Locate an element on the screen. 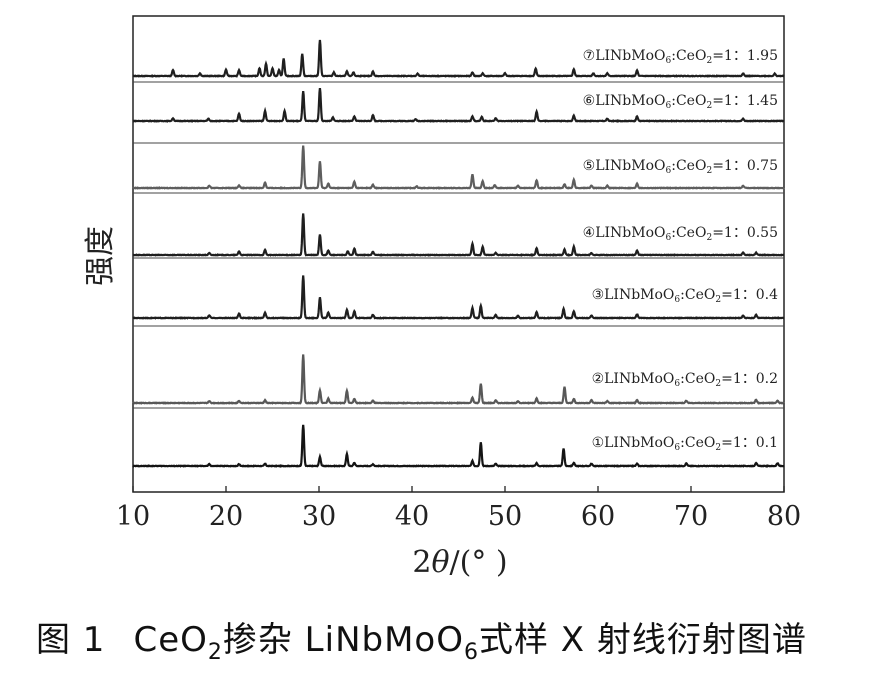  series-1-label-end: =1：1.95 is located at coordinates (745, 56).